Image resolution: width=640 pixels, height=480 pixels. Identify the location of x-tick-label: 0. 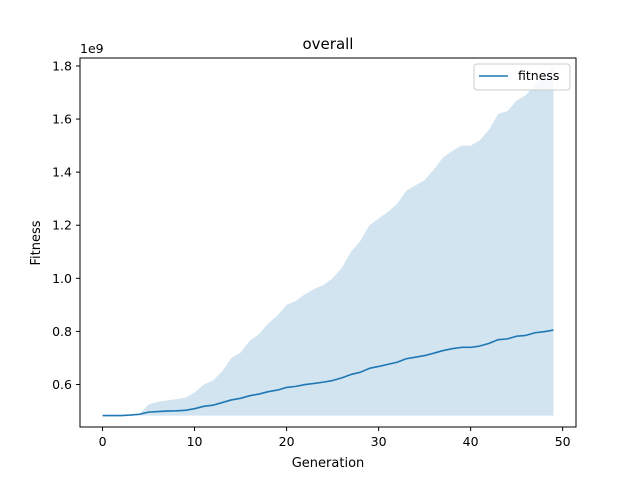
(103, 441).